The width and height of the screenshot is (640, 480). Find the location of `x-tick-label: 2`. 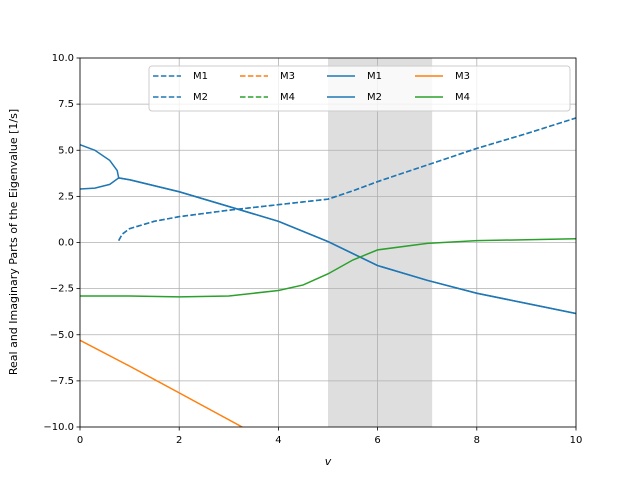

x-tick-label: 2 is located at coordinates (179, 440).